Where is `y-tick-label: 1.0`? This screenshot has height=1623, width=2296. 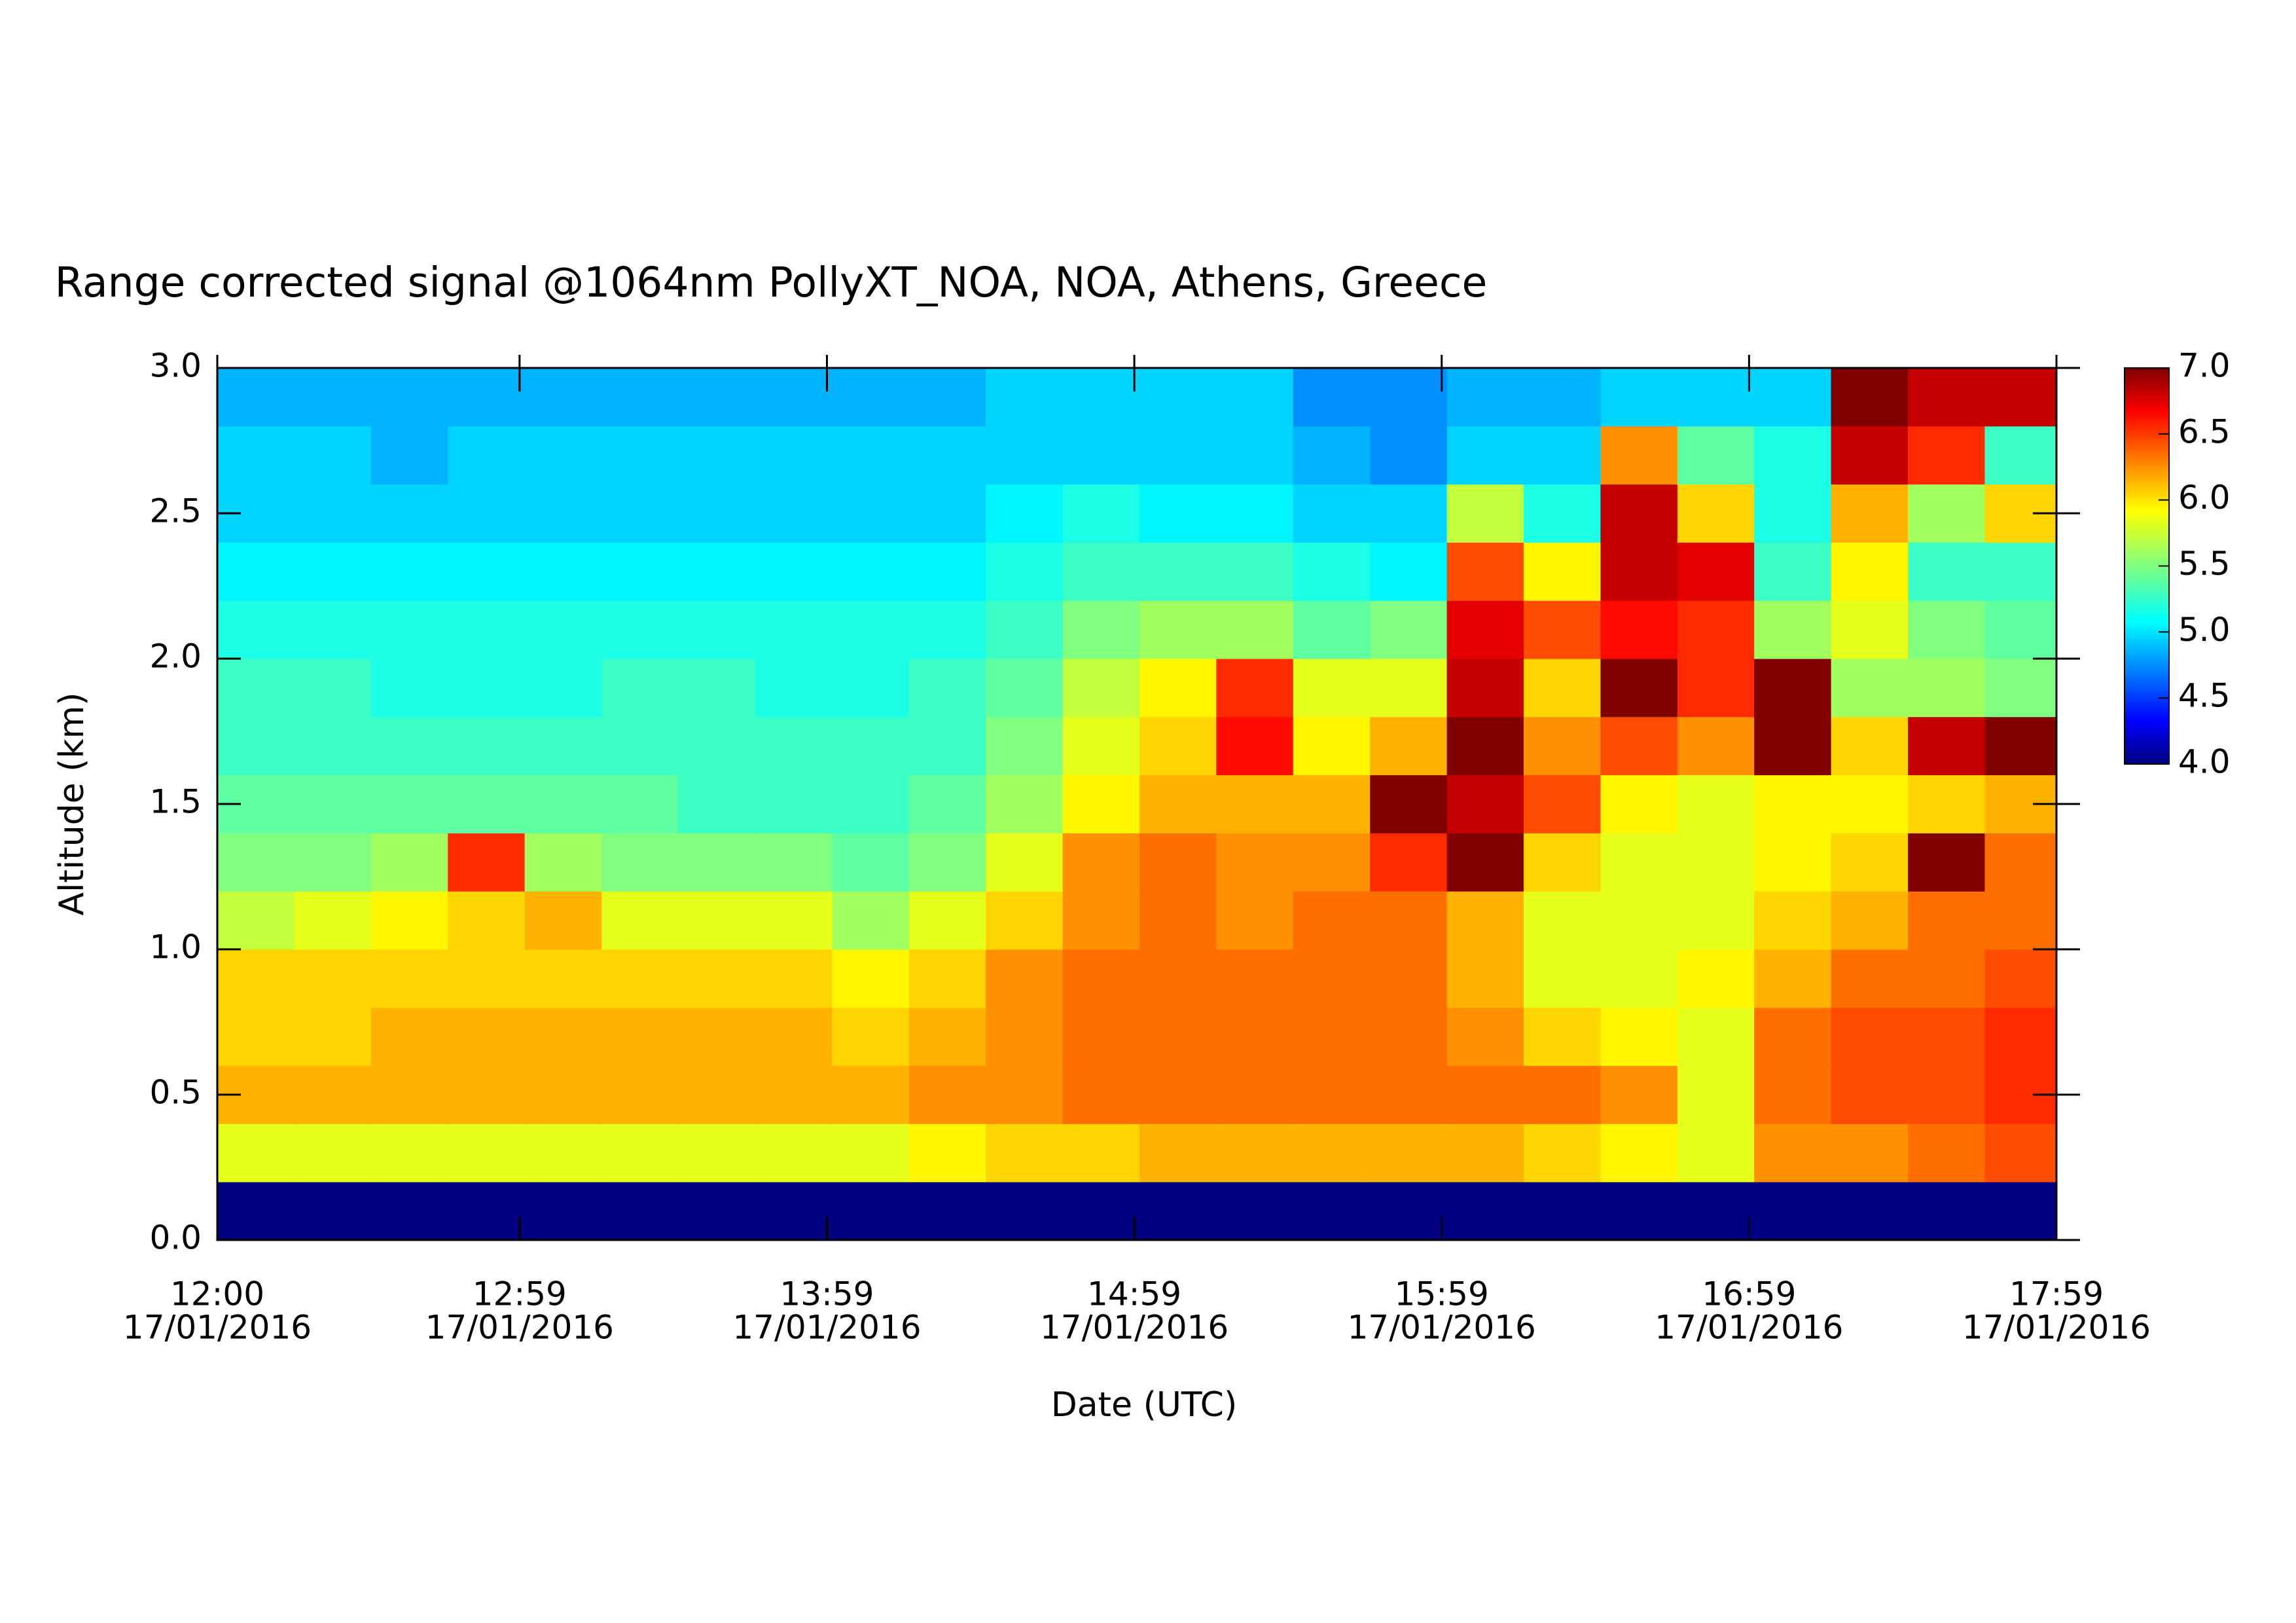 y-tick-label: 1.0 is located at coordinates (175, 947).